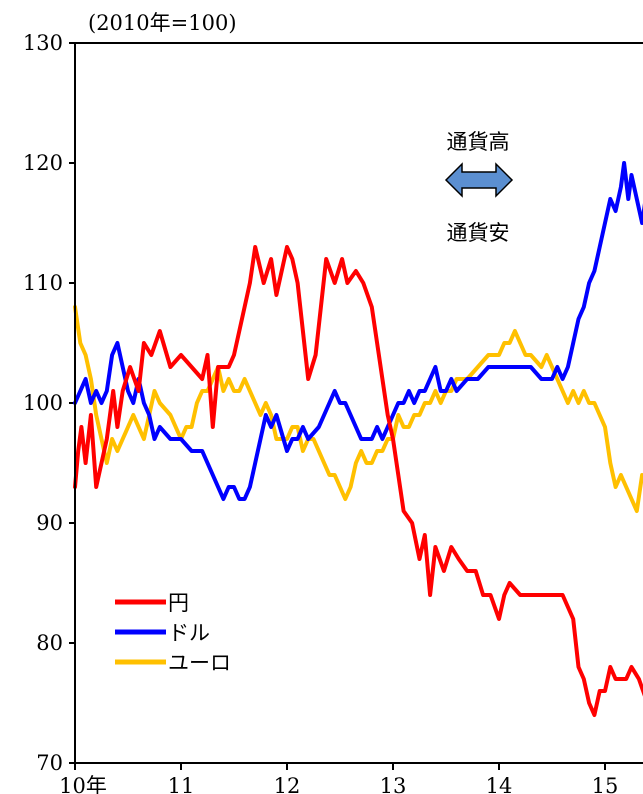  Describe the element at coordinates (49, 523) in the screenshot. I see `y-tick-label: 90` at that location.